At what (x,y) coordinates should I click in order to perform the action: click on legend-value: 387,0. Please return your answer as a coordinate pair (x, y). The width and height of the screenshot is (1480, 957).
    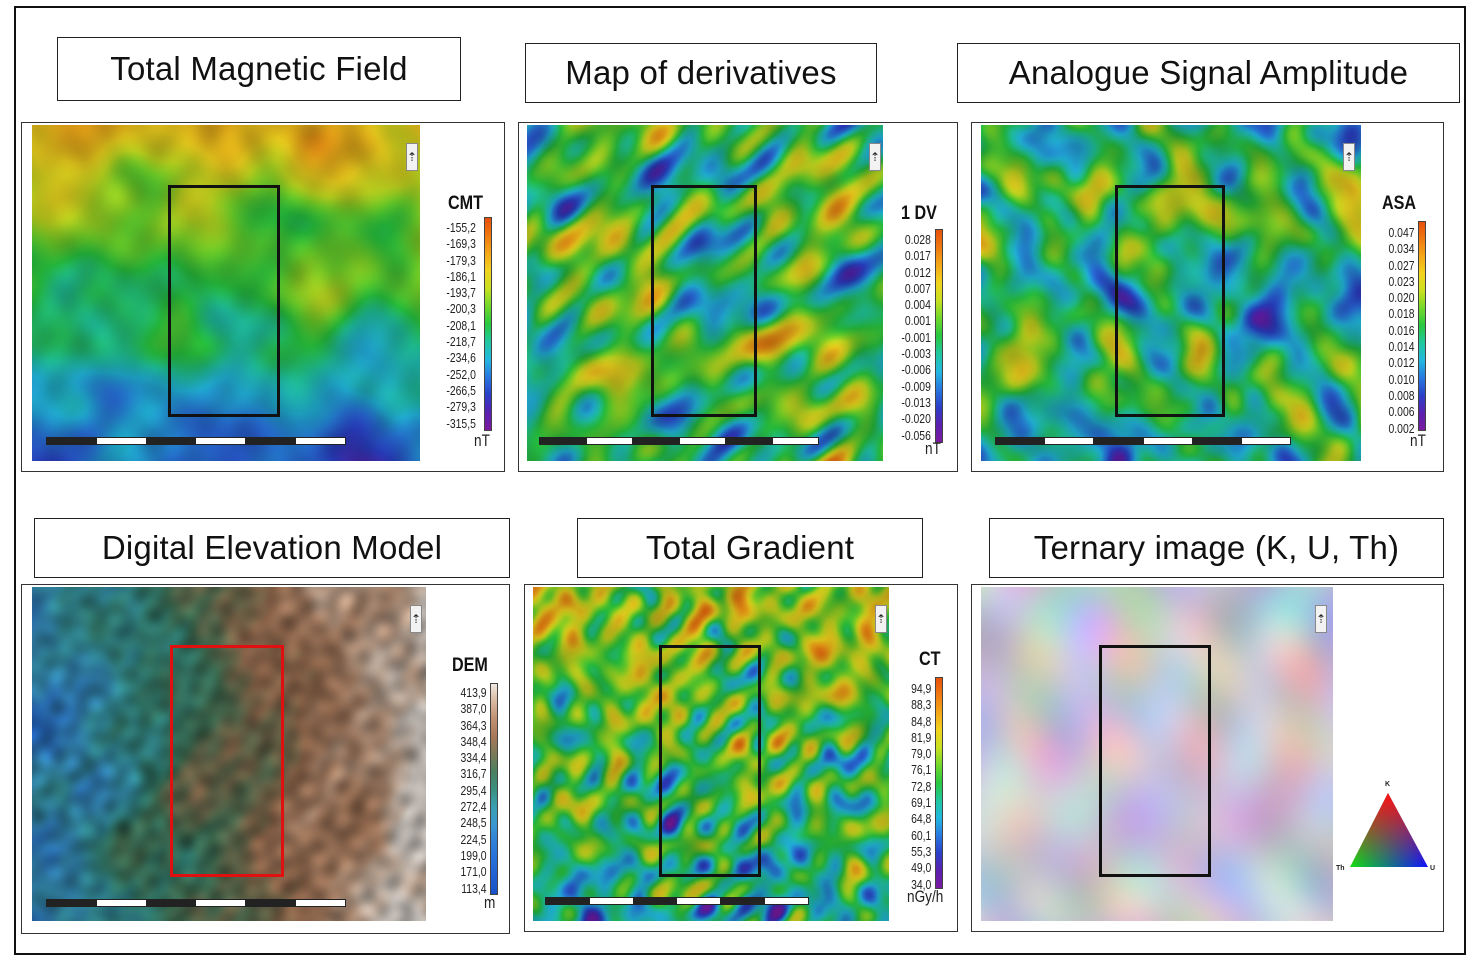
    Looking at the image, I should click on (473, 709).